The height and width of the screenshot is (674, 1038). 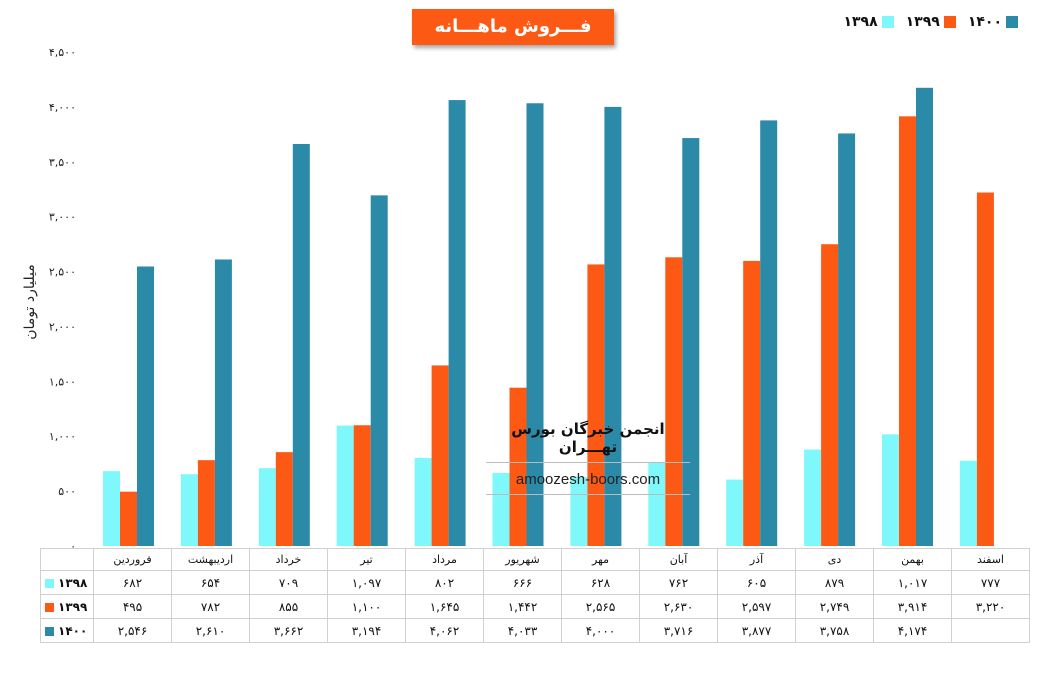 What do you see at coordinates (288, 559) in the screenshot?
I see `category-label: خرداد` at bounding box center [288, 559].